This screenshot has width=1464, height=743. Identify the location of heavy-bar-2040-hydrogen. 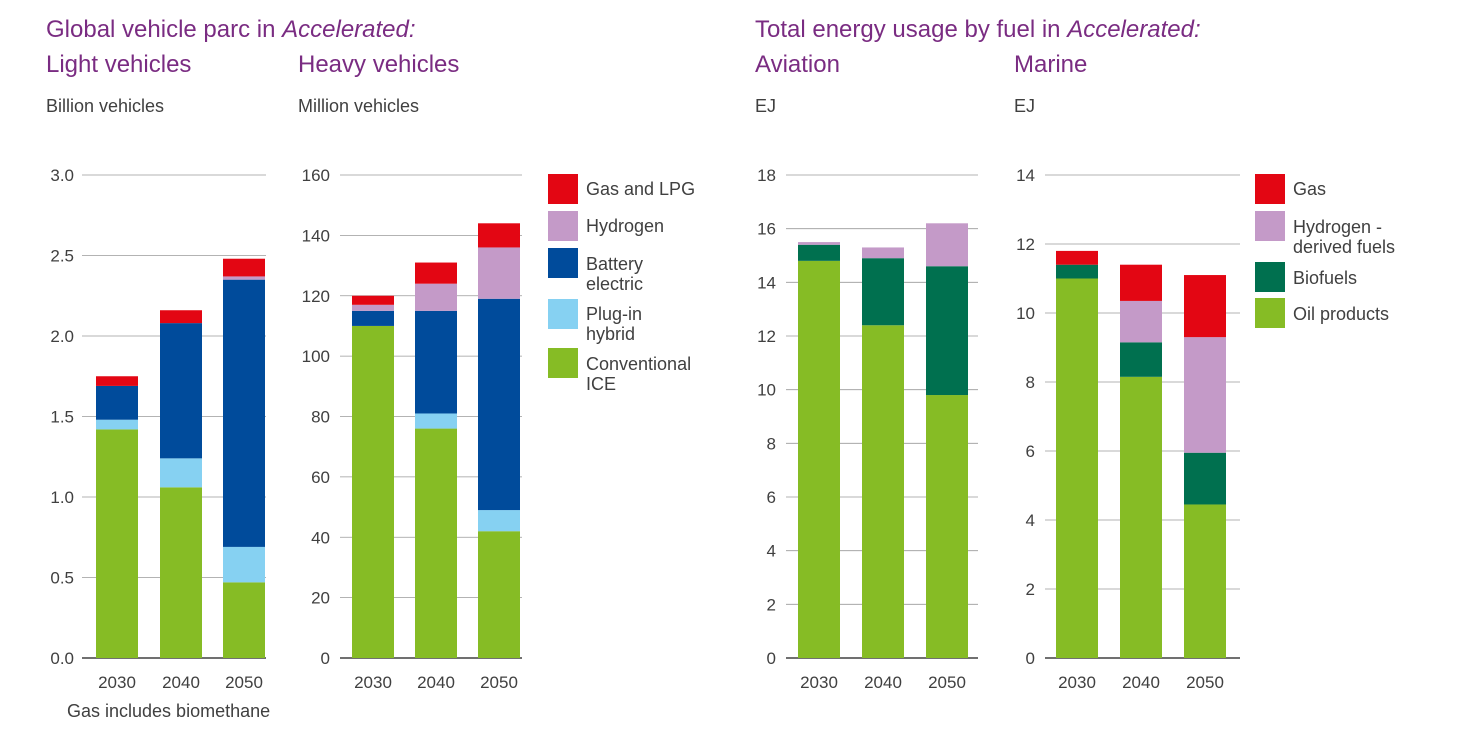
(436, 297).